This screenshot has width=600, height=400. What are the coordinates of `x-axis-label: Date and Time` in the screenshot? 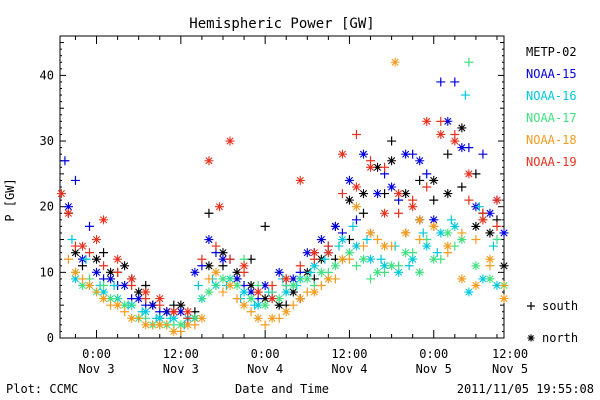 It's located at (282, 389).